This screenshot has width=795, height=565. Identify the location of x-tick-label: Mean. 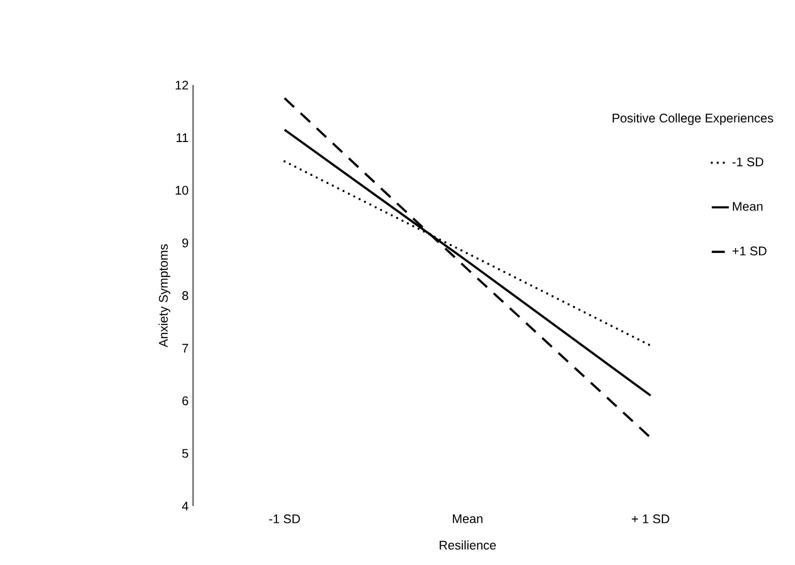
(467, 519).